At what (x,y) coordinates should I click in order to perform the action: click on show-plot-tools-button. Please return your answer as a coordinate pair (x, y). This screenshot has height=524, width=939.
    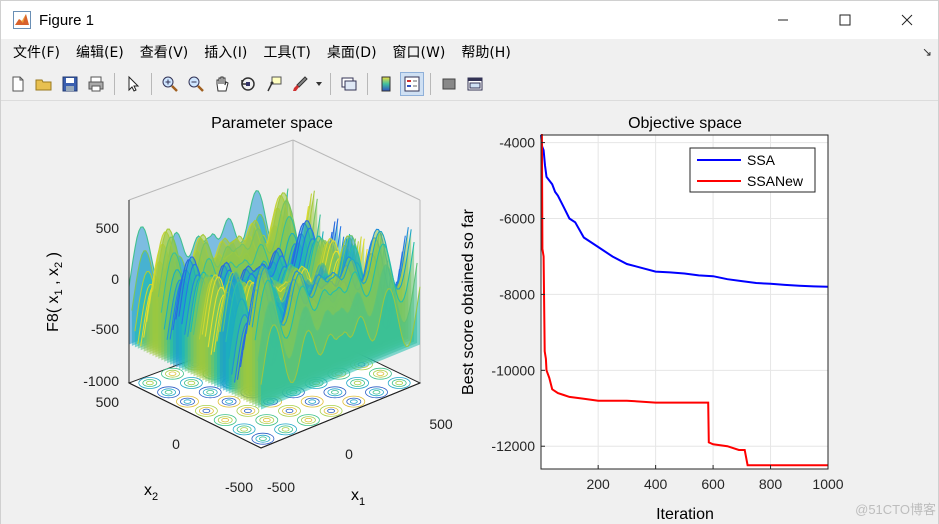
    Looking at the image, I should click on (475, 84).